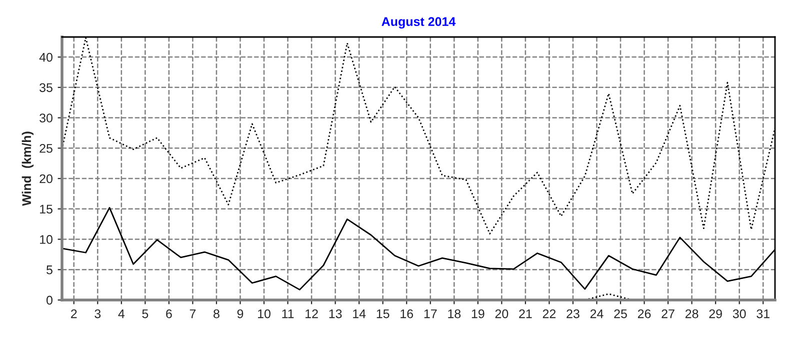 Image resolution: width=800 pixels, height=350 pixels. I want to click on x-tick-label: 21, so click(525, 313).